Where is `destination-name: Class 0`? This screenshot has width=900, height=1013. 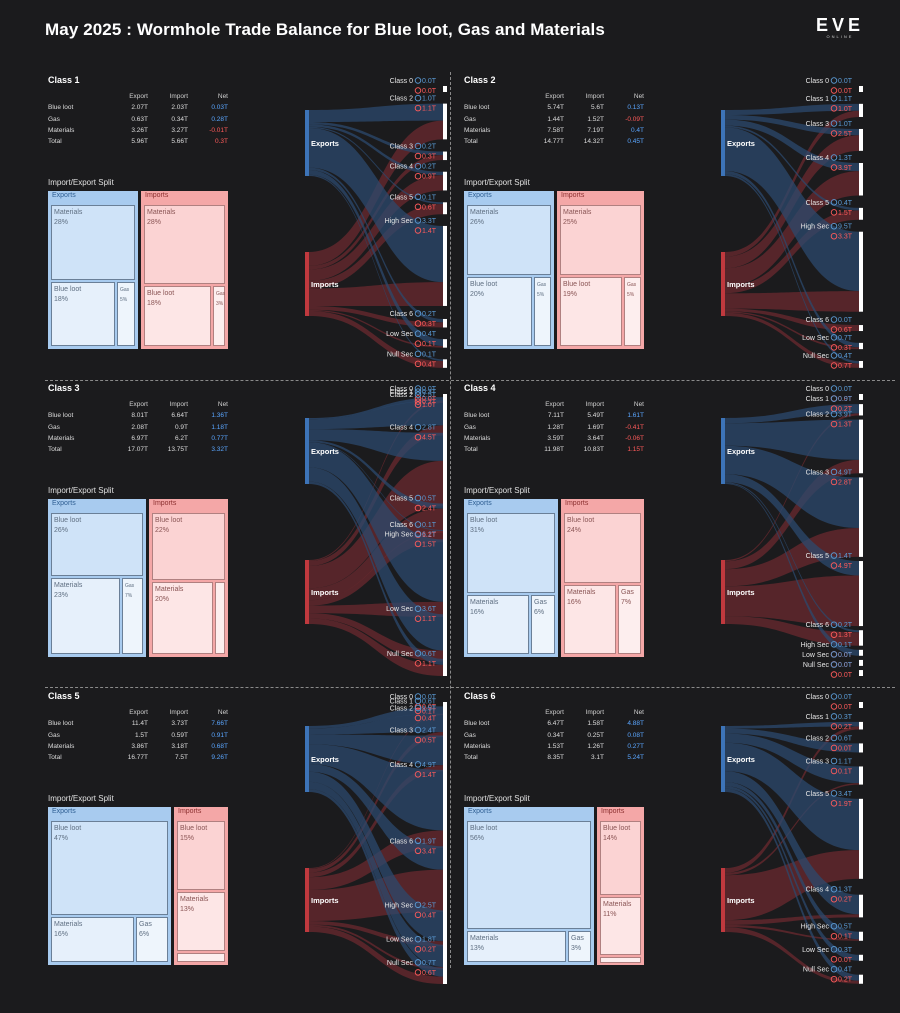 destination-name: Class 0 is located at coordinates (401, 81).